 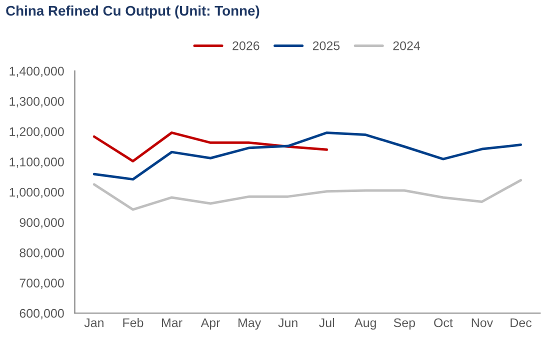 What do you see at coordinates (37, 163) in the screenshot?
I see `y-tick-label: 1,100,000` at bounding box center [37, 163].